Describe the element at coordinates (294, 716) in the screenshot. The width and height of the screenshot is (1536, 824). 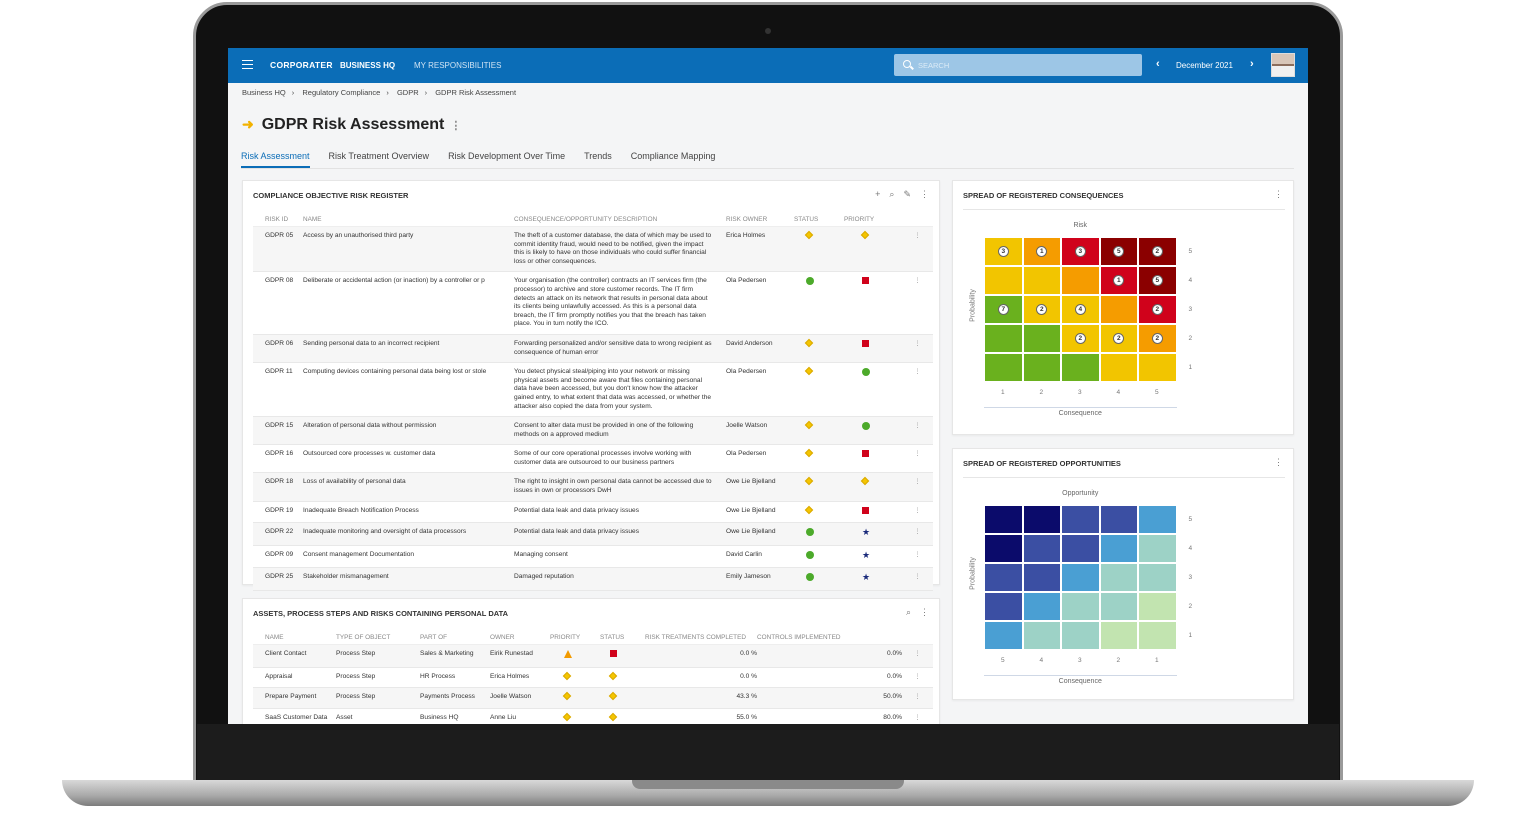
I see `asset-name: SaaS Customer Data` at that location.